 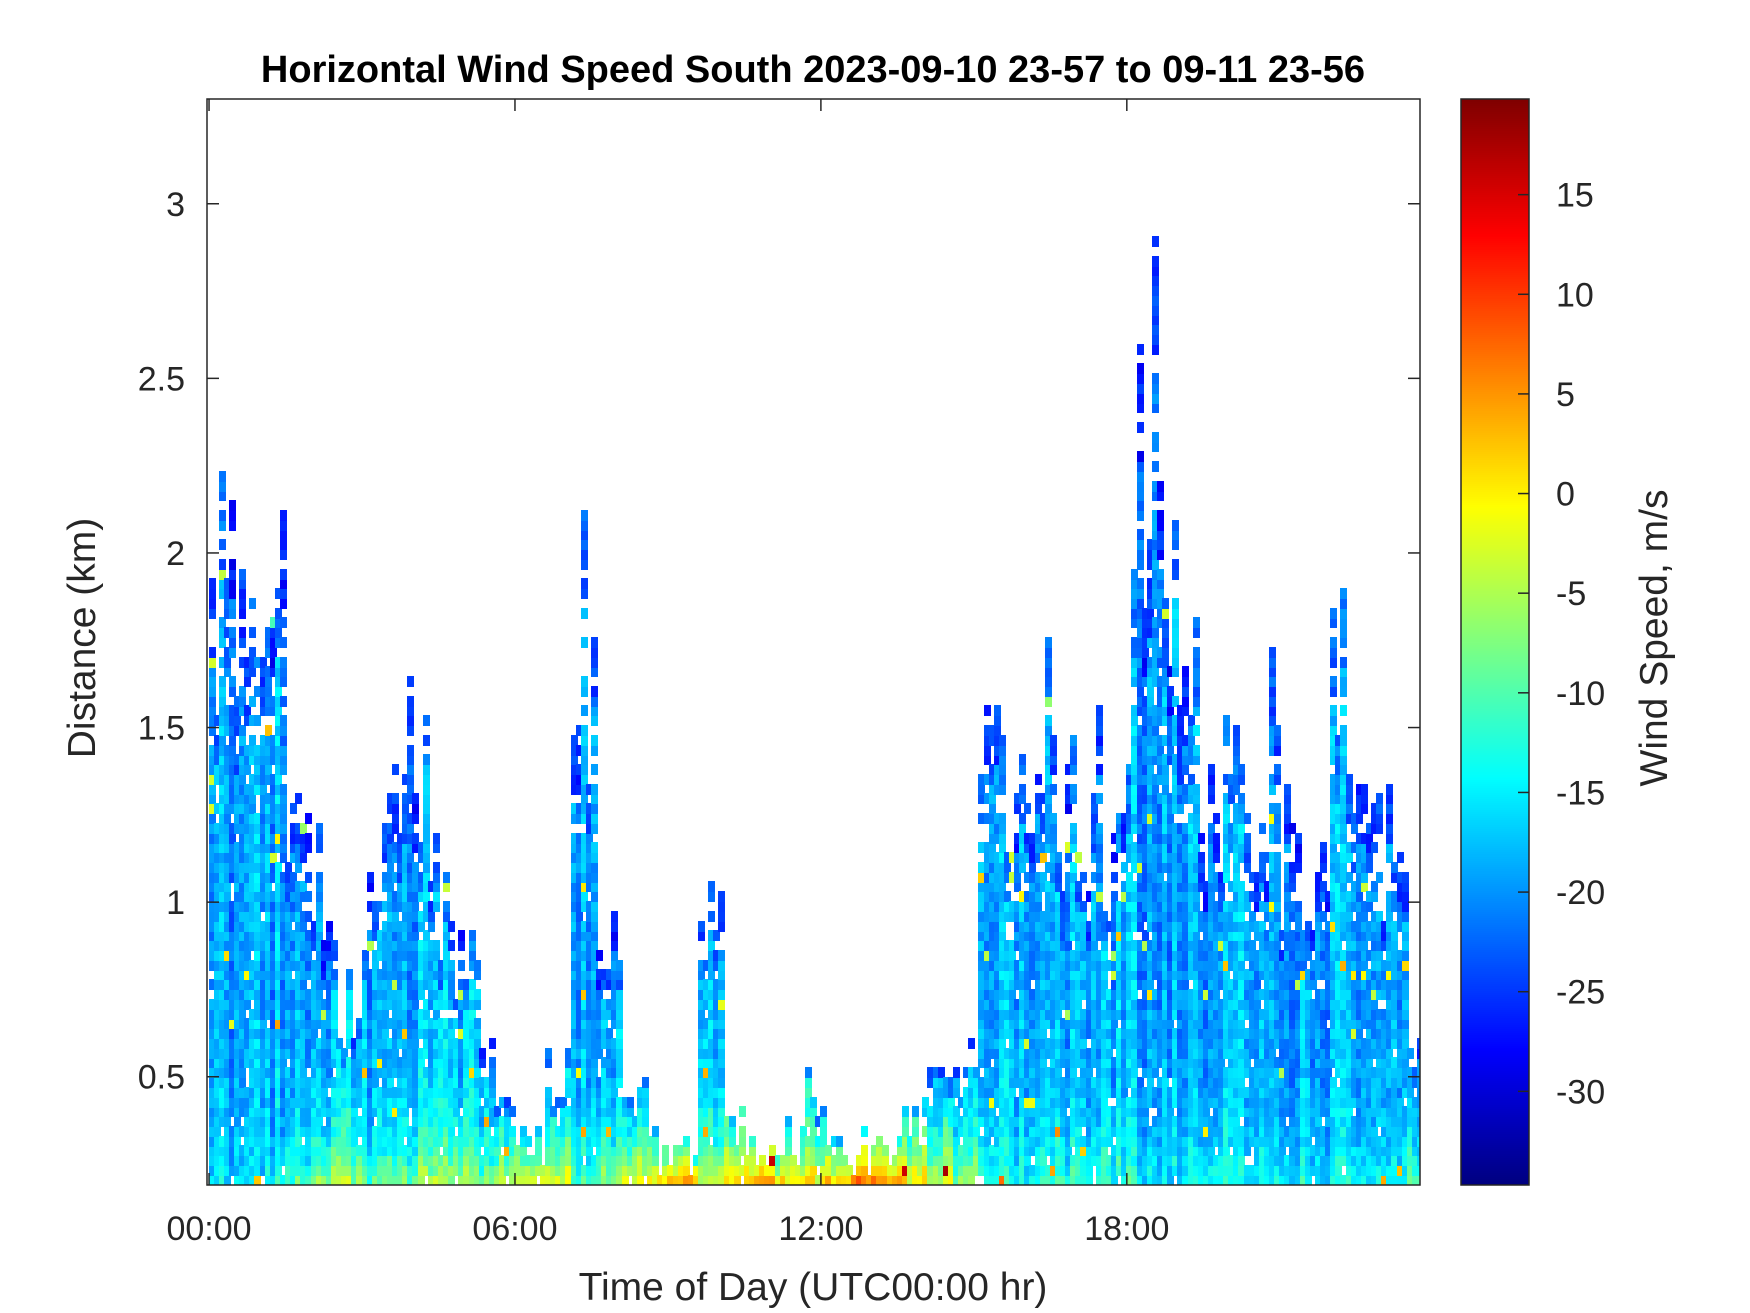 What do you see at coordinates (820, 1229) in the screenshot?
I see `x-tick-label: 12:00` at bounding box center [820, 1229].